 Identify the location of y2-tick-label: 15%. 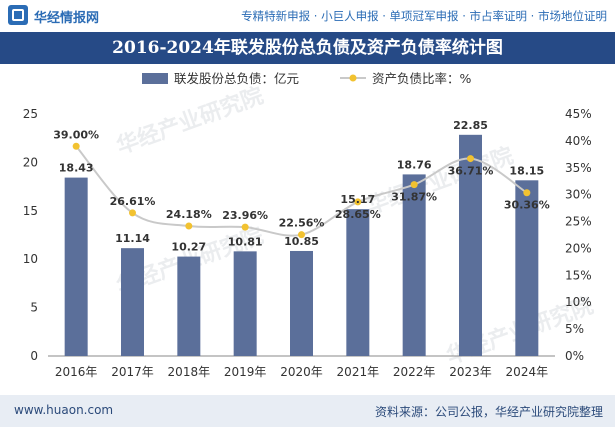
(578, 275).